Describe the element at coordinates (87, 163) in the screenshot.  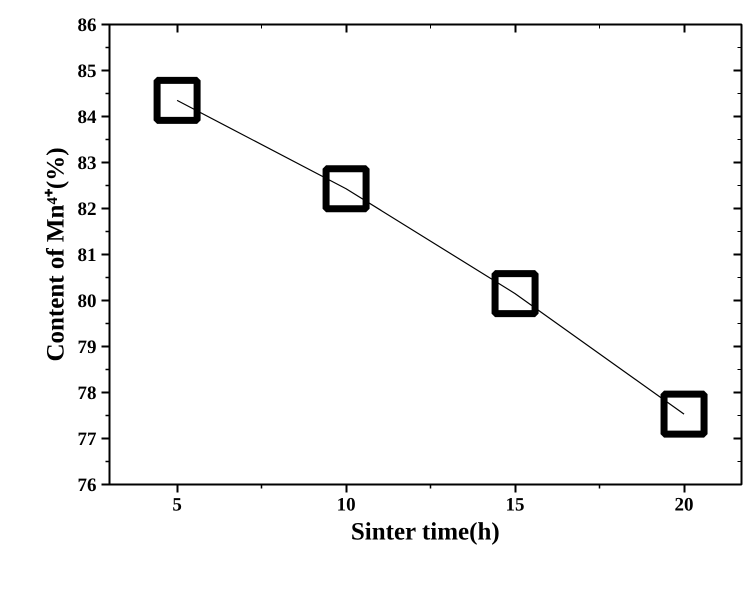
I see `y-tick-label: 83` at that location.